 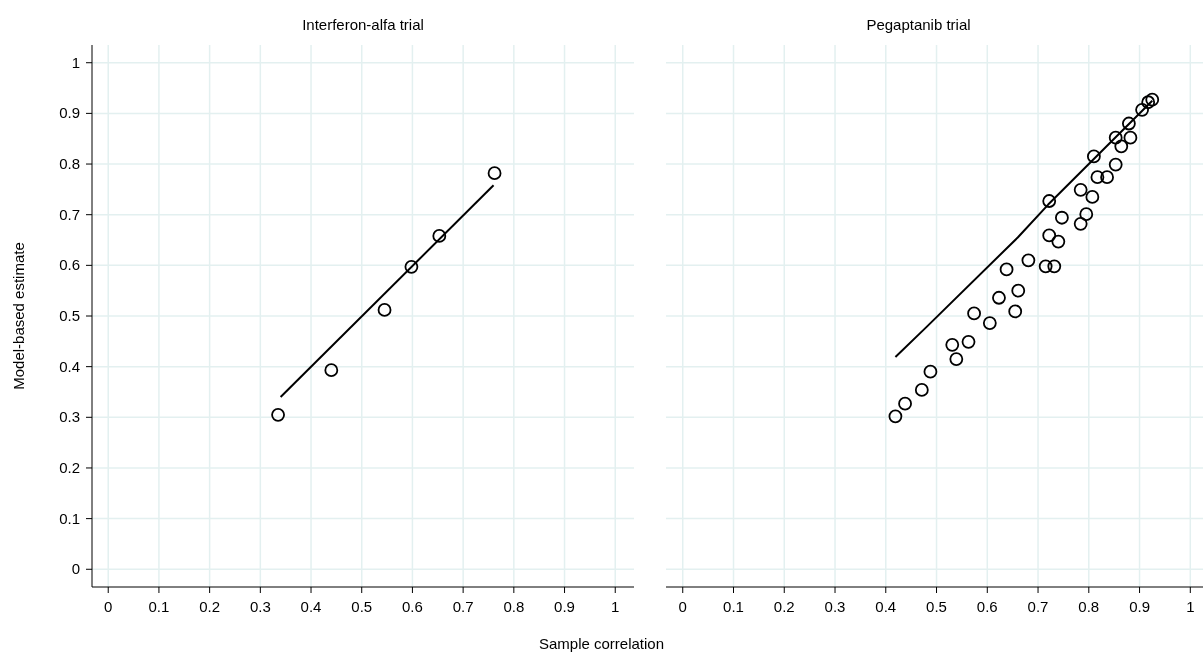 I want to click on y-tick-label: 0.9, so click(x=69, y=113).